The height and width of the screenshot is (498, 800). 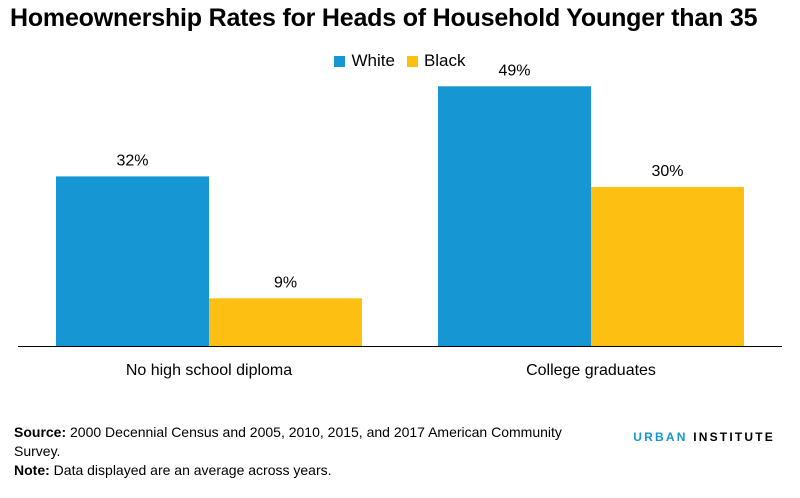 I want to click on legend-item-black: Black, so click(x=436, y=61).